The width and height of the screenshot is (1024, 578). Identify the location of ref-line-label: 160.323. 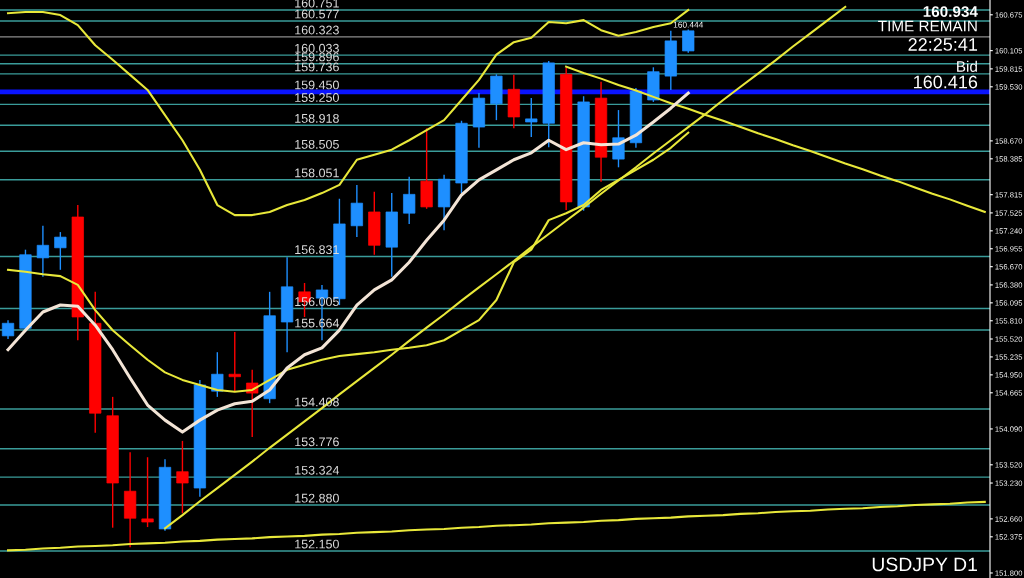
(317, 30).